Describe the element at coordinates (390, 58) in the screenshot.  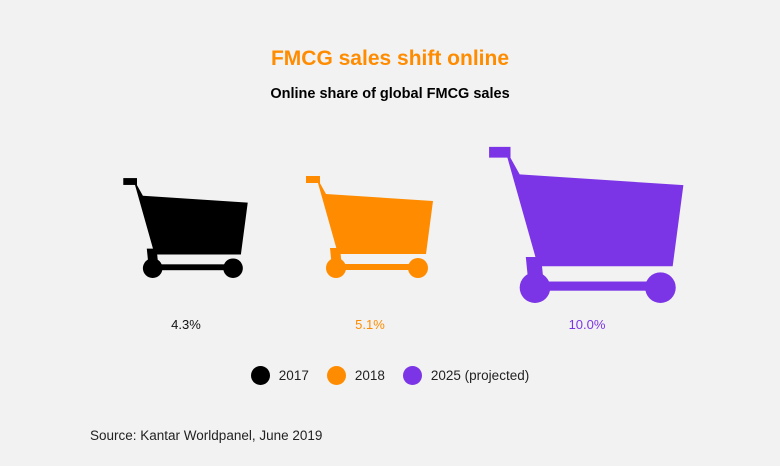
I see `chart-title: FMCG sales shift online` at that location.